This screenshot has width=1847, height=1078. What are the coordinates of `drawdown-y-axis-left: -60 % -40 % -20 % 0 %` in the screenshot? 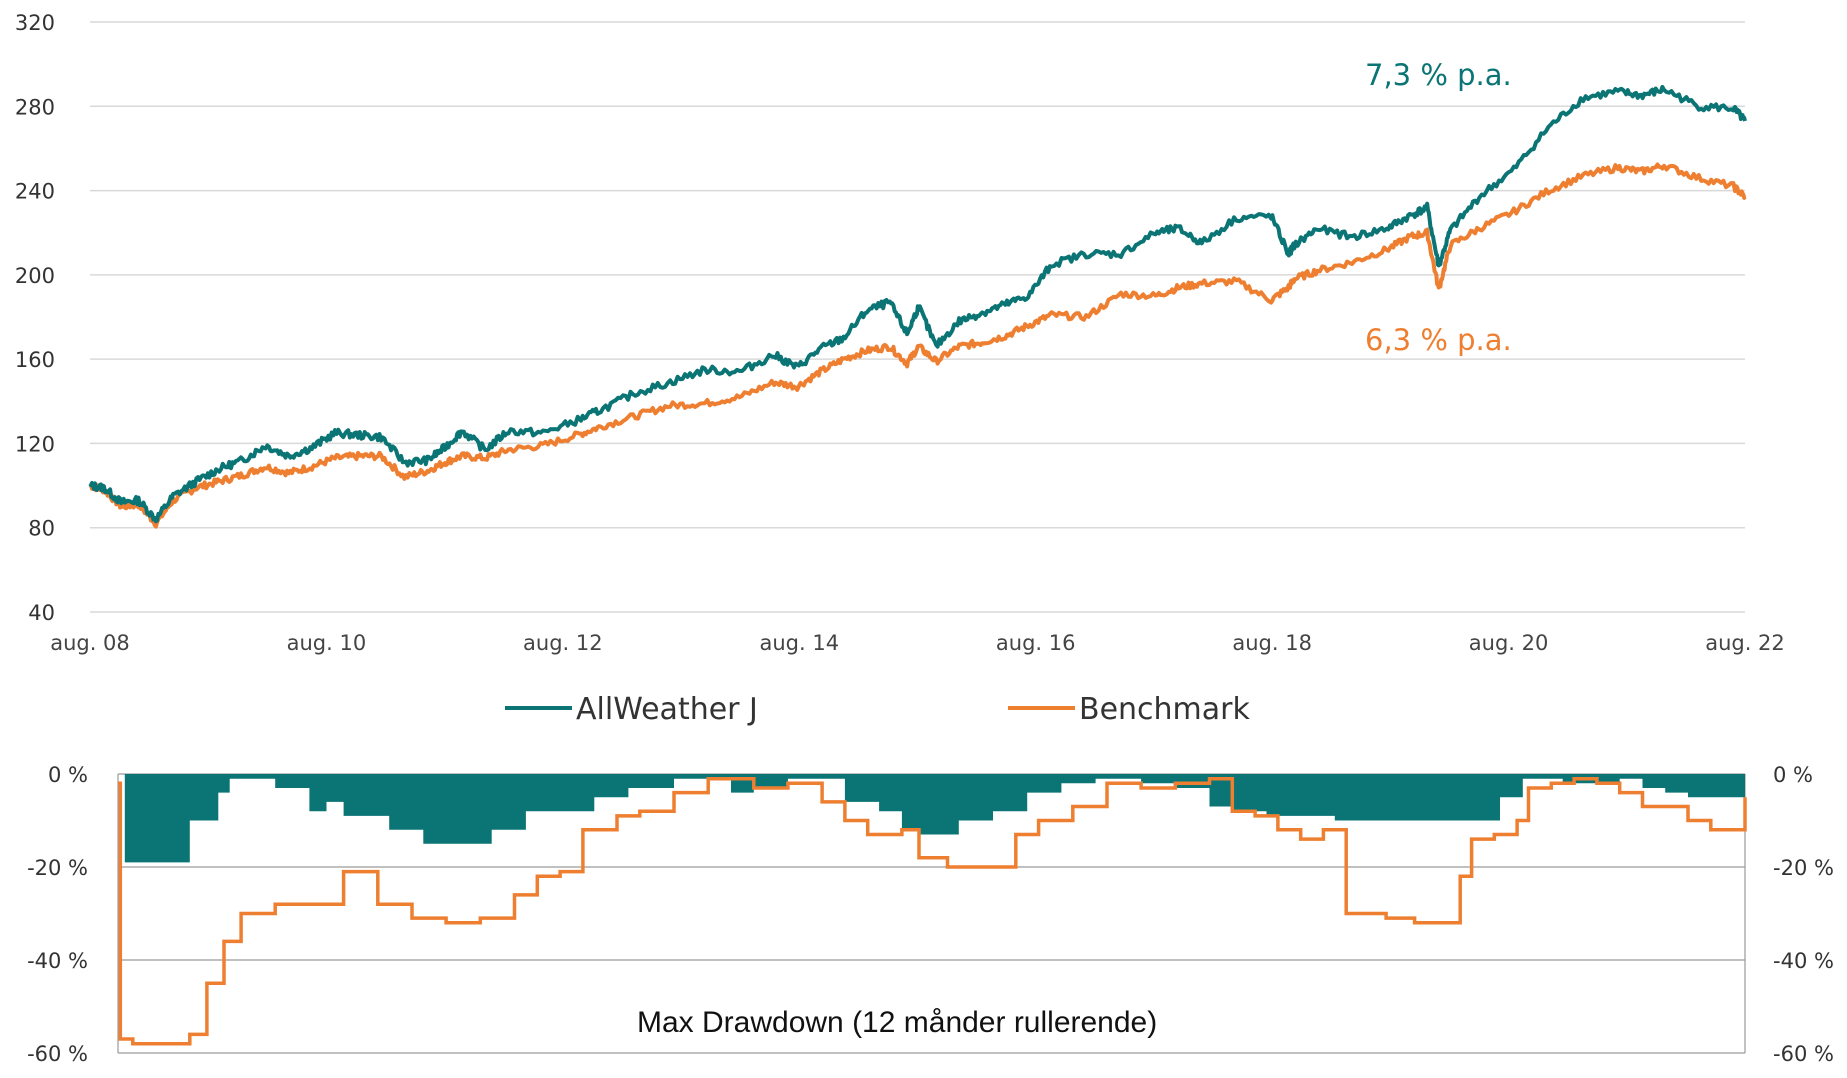 It's located at (57, 914).